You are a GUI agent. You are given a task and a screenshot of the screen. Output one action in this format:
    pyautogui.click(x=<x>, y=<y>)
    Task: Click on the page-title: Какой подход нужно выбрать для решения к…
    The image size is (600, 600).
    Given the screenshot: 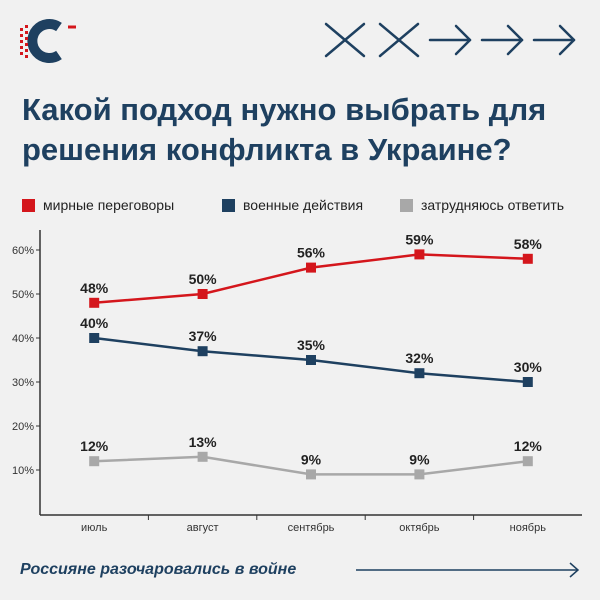 What is the action you would take?
    pyautogui.click(x=284, y=129)
    